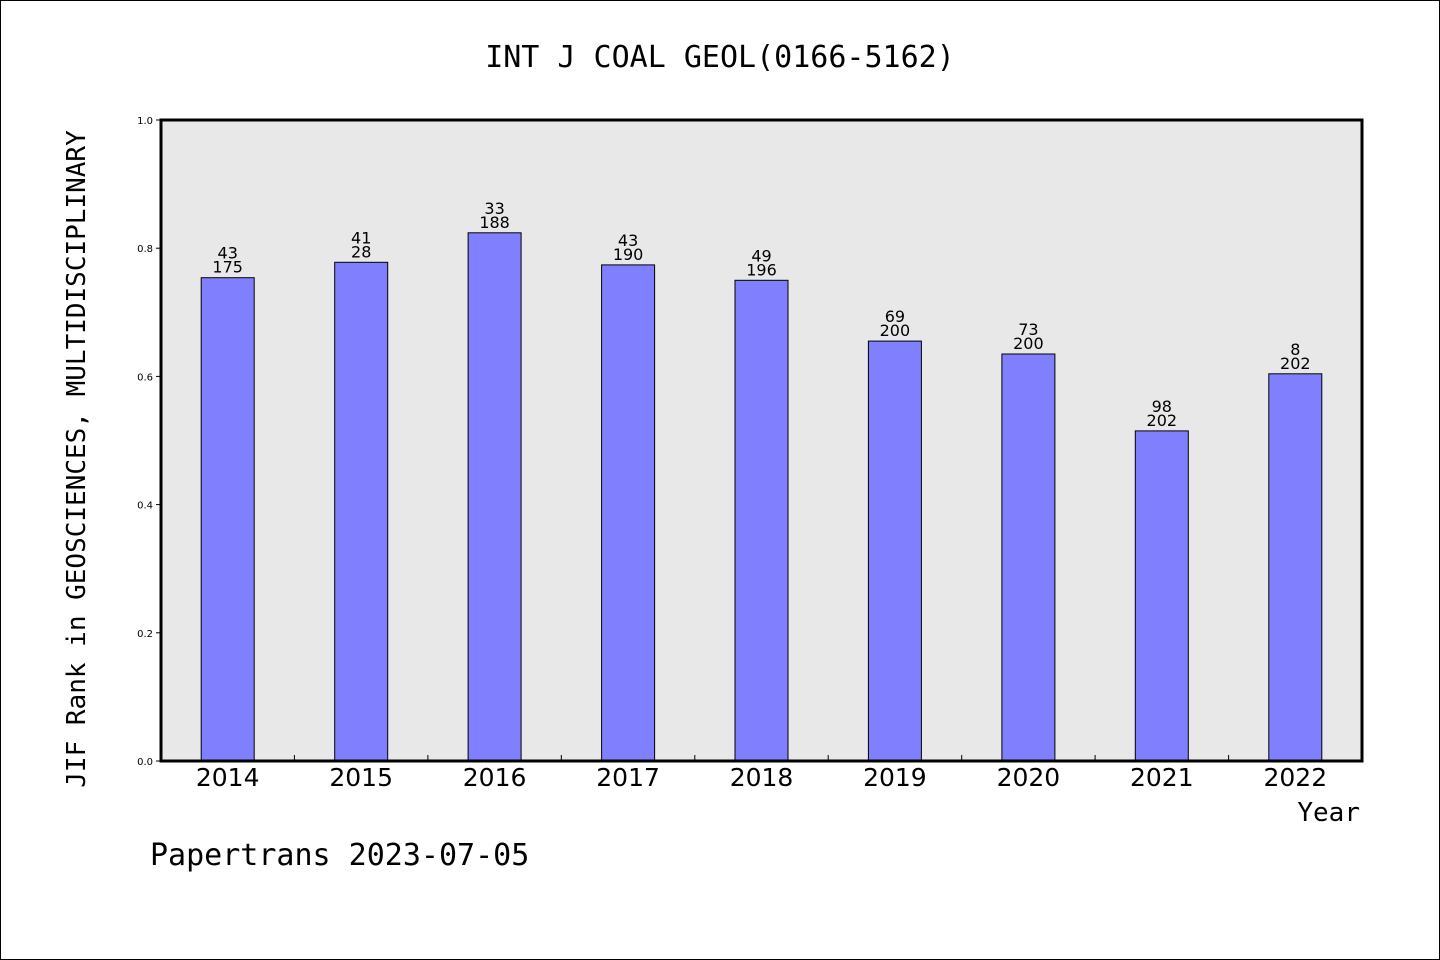  I want to click on x-tick-label: 2020, so click(1029, 777).